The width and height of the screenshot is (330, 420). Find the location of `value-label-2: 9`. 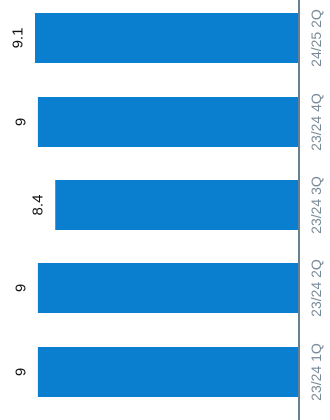

value-label-2: 9 is located at coordinates (20, 288).